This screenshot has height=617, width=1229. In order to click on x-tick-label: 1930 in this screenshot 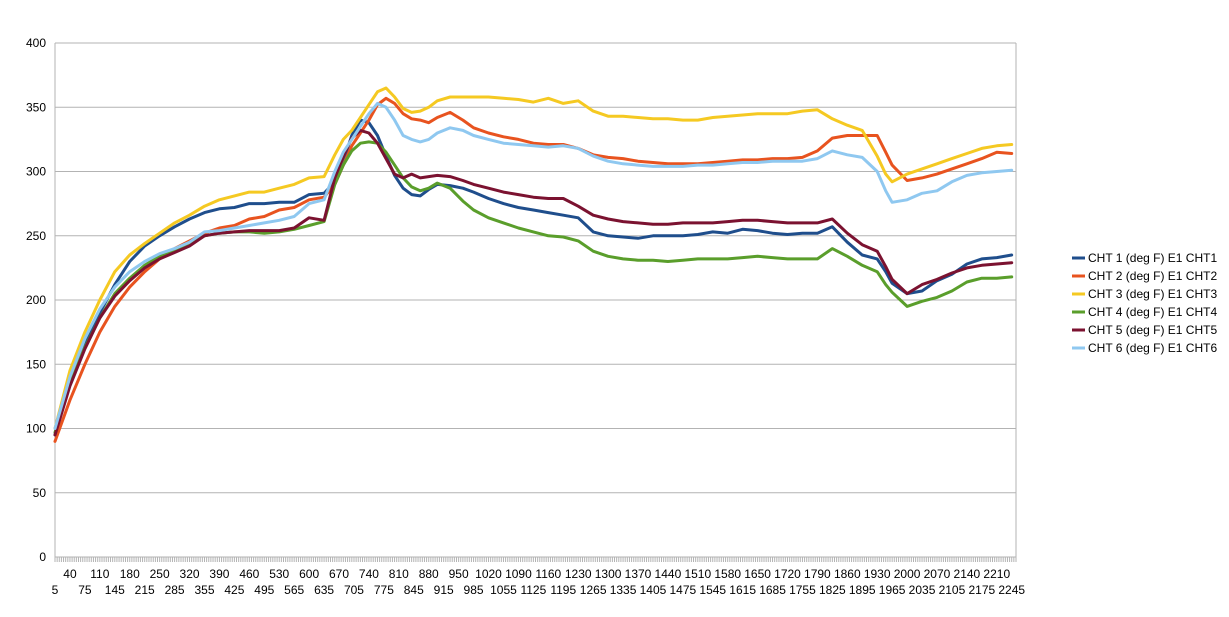, I will do `click(877, 574)`.